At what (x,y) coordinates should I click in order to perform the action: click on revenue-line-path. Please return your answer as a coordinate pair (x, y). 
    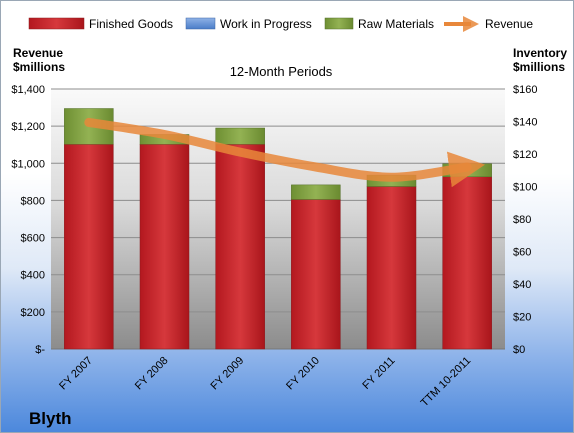
    Looking at the image, I should click on (285, 152).